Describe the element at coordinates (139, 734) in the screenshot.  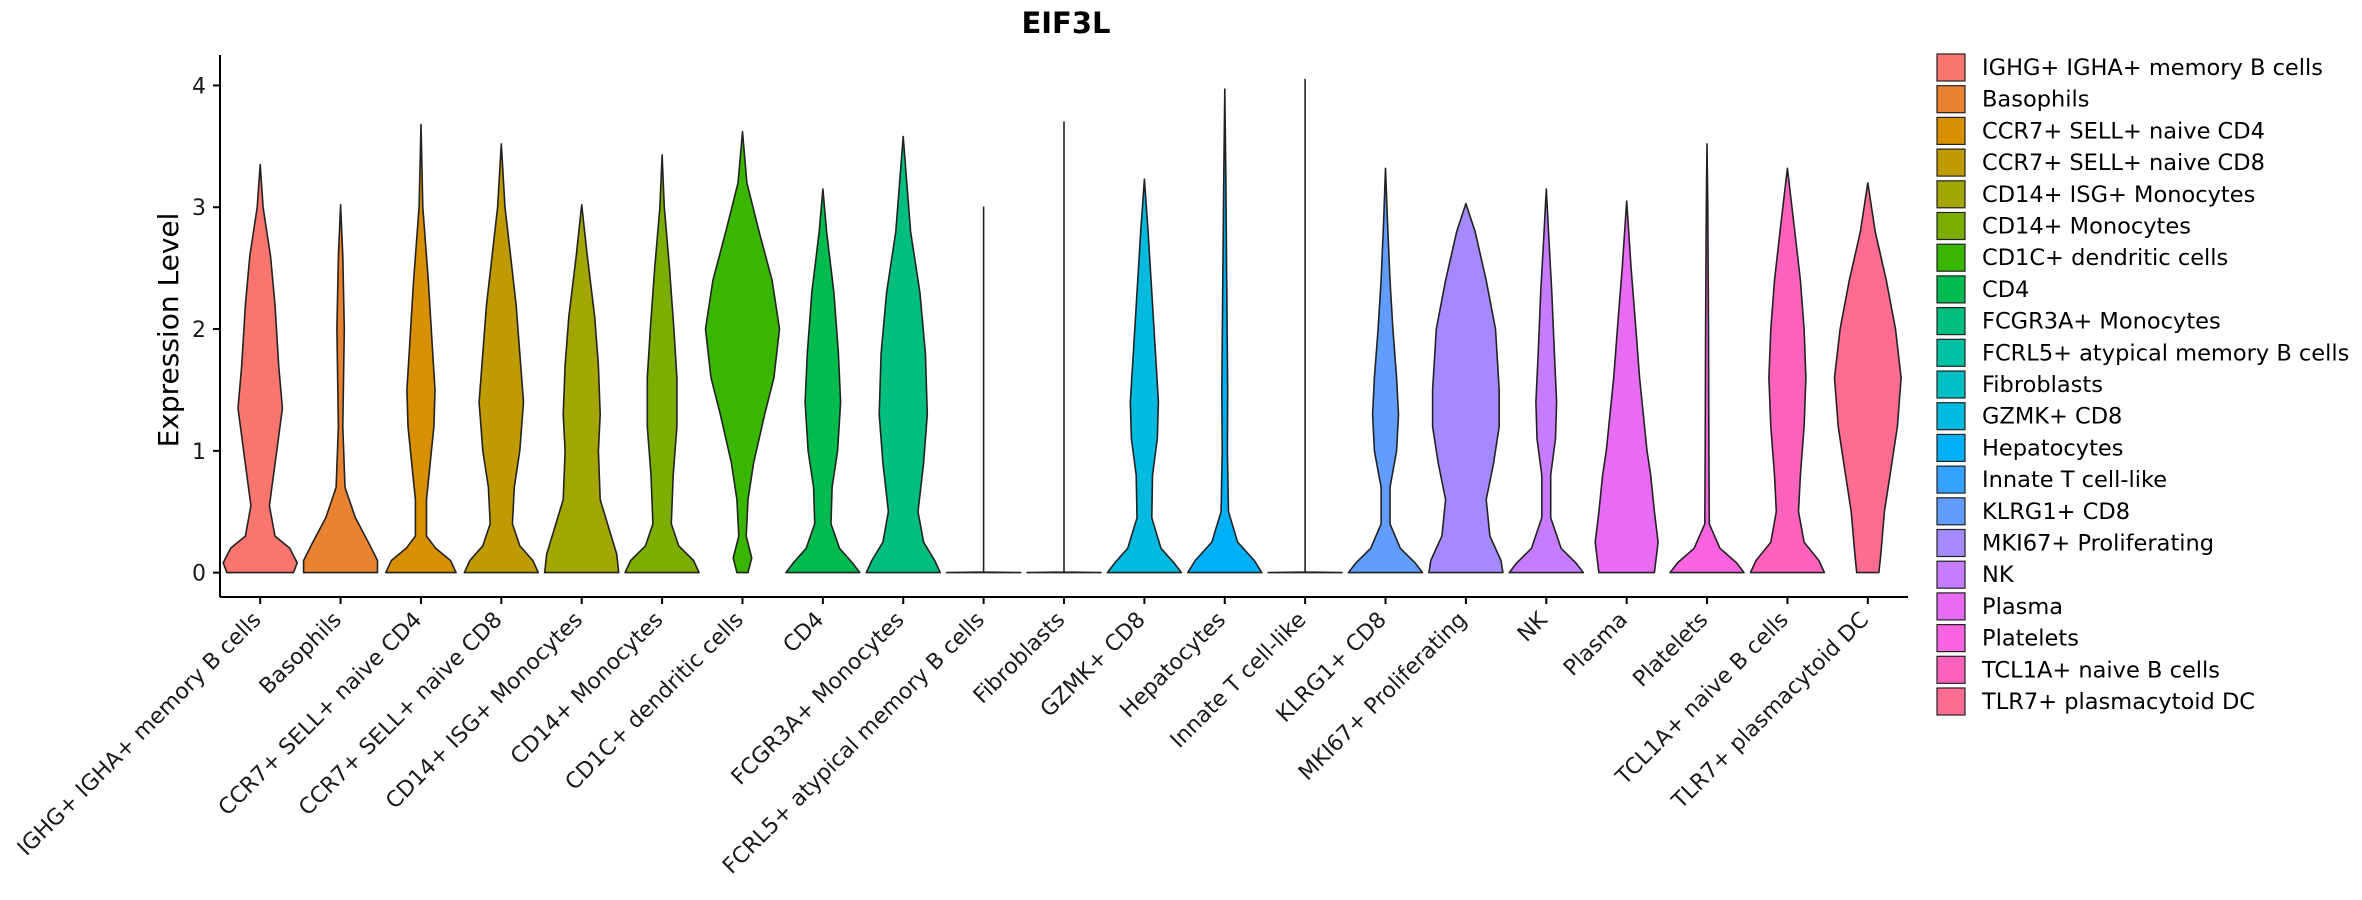
I see `x-tick-label-ighg-igha-memory-b-cells: IGHG+ IGHA+ memory B cells` at that location.